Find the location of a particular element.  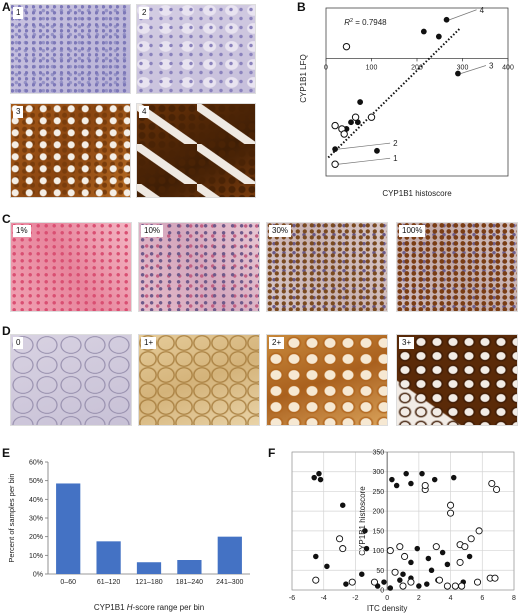

panel-a-image-2-label: 2 is located at coordinates (144, 13).